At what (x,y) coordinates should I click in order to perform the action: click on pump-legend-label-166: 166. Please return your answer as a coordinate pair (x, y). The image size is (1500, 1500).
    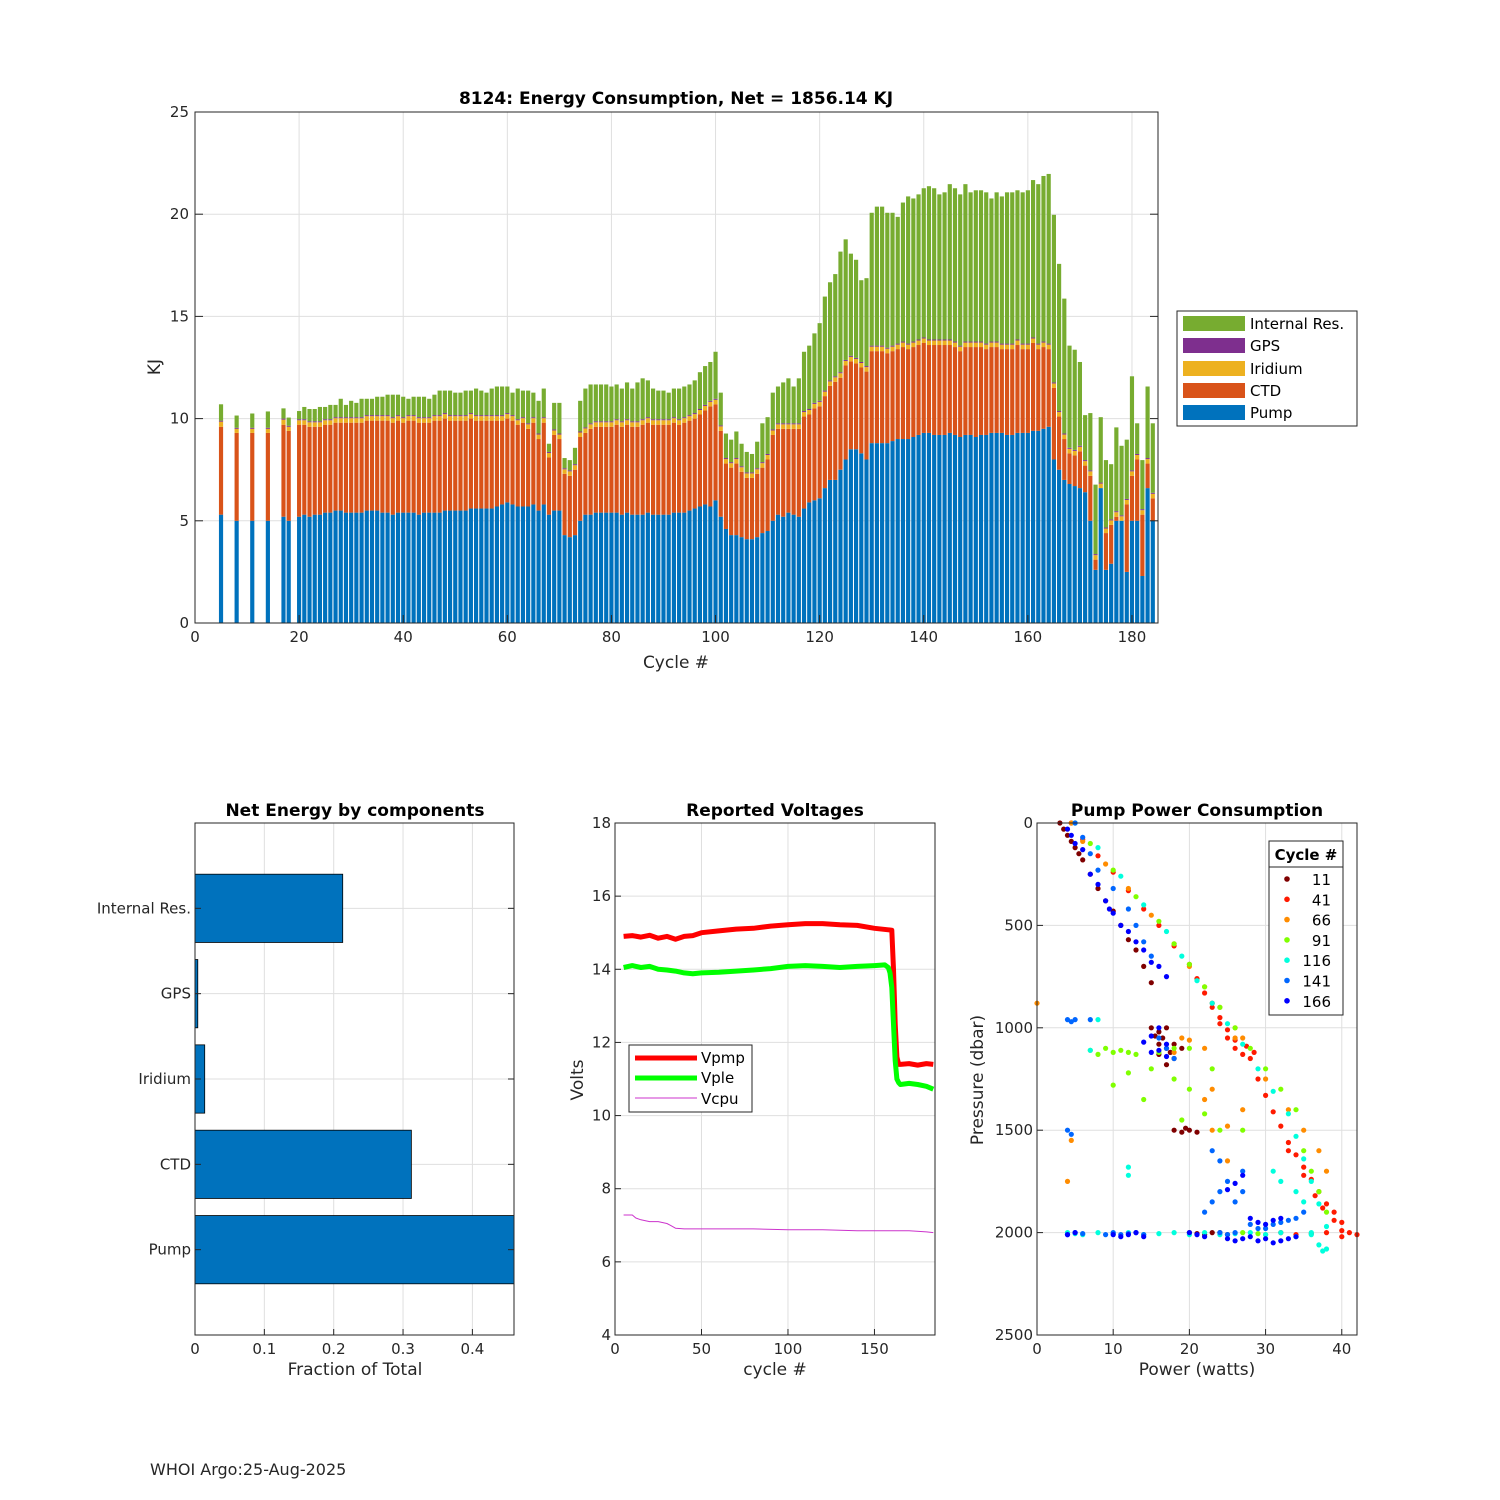
    Looking at the image, I should click on (1316, 1002).